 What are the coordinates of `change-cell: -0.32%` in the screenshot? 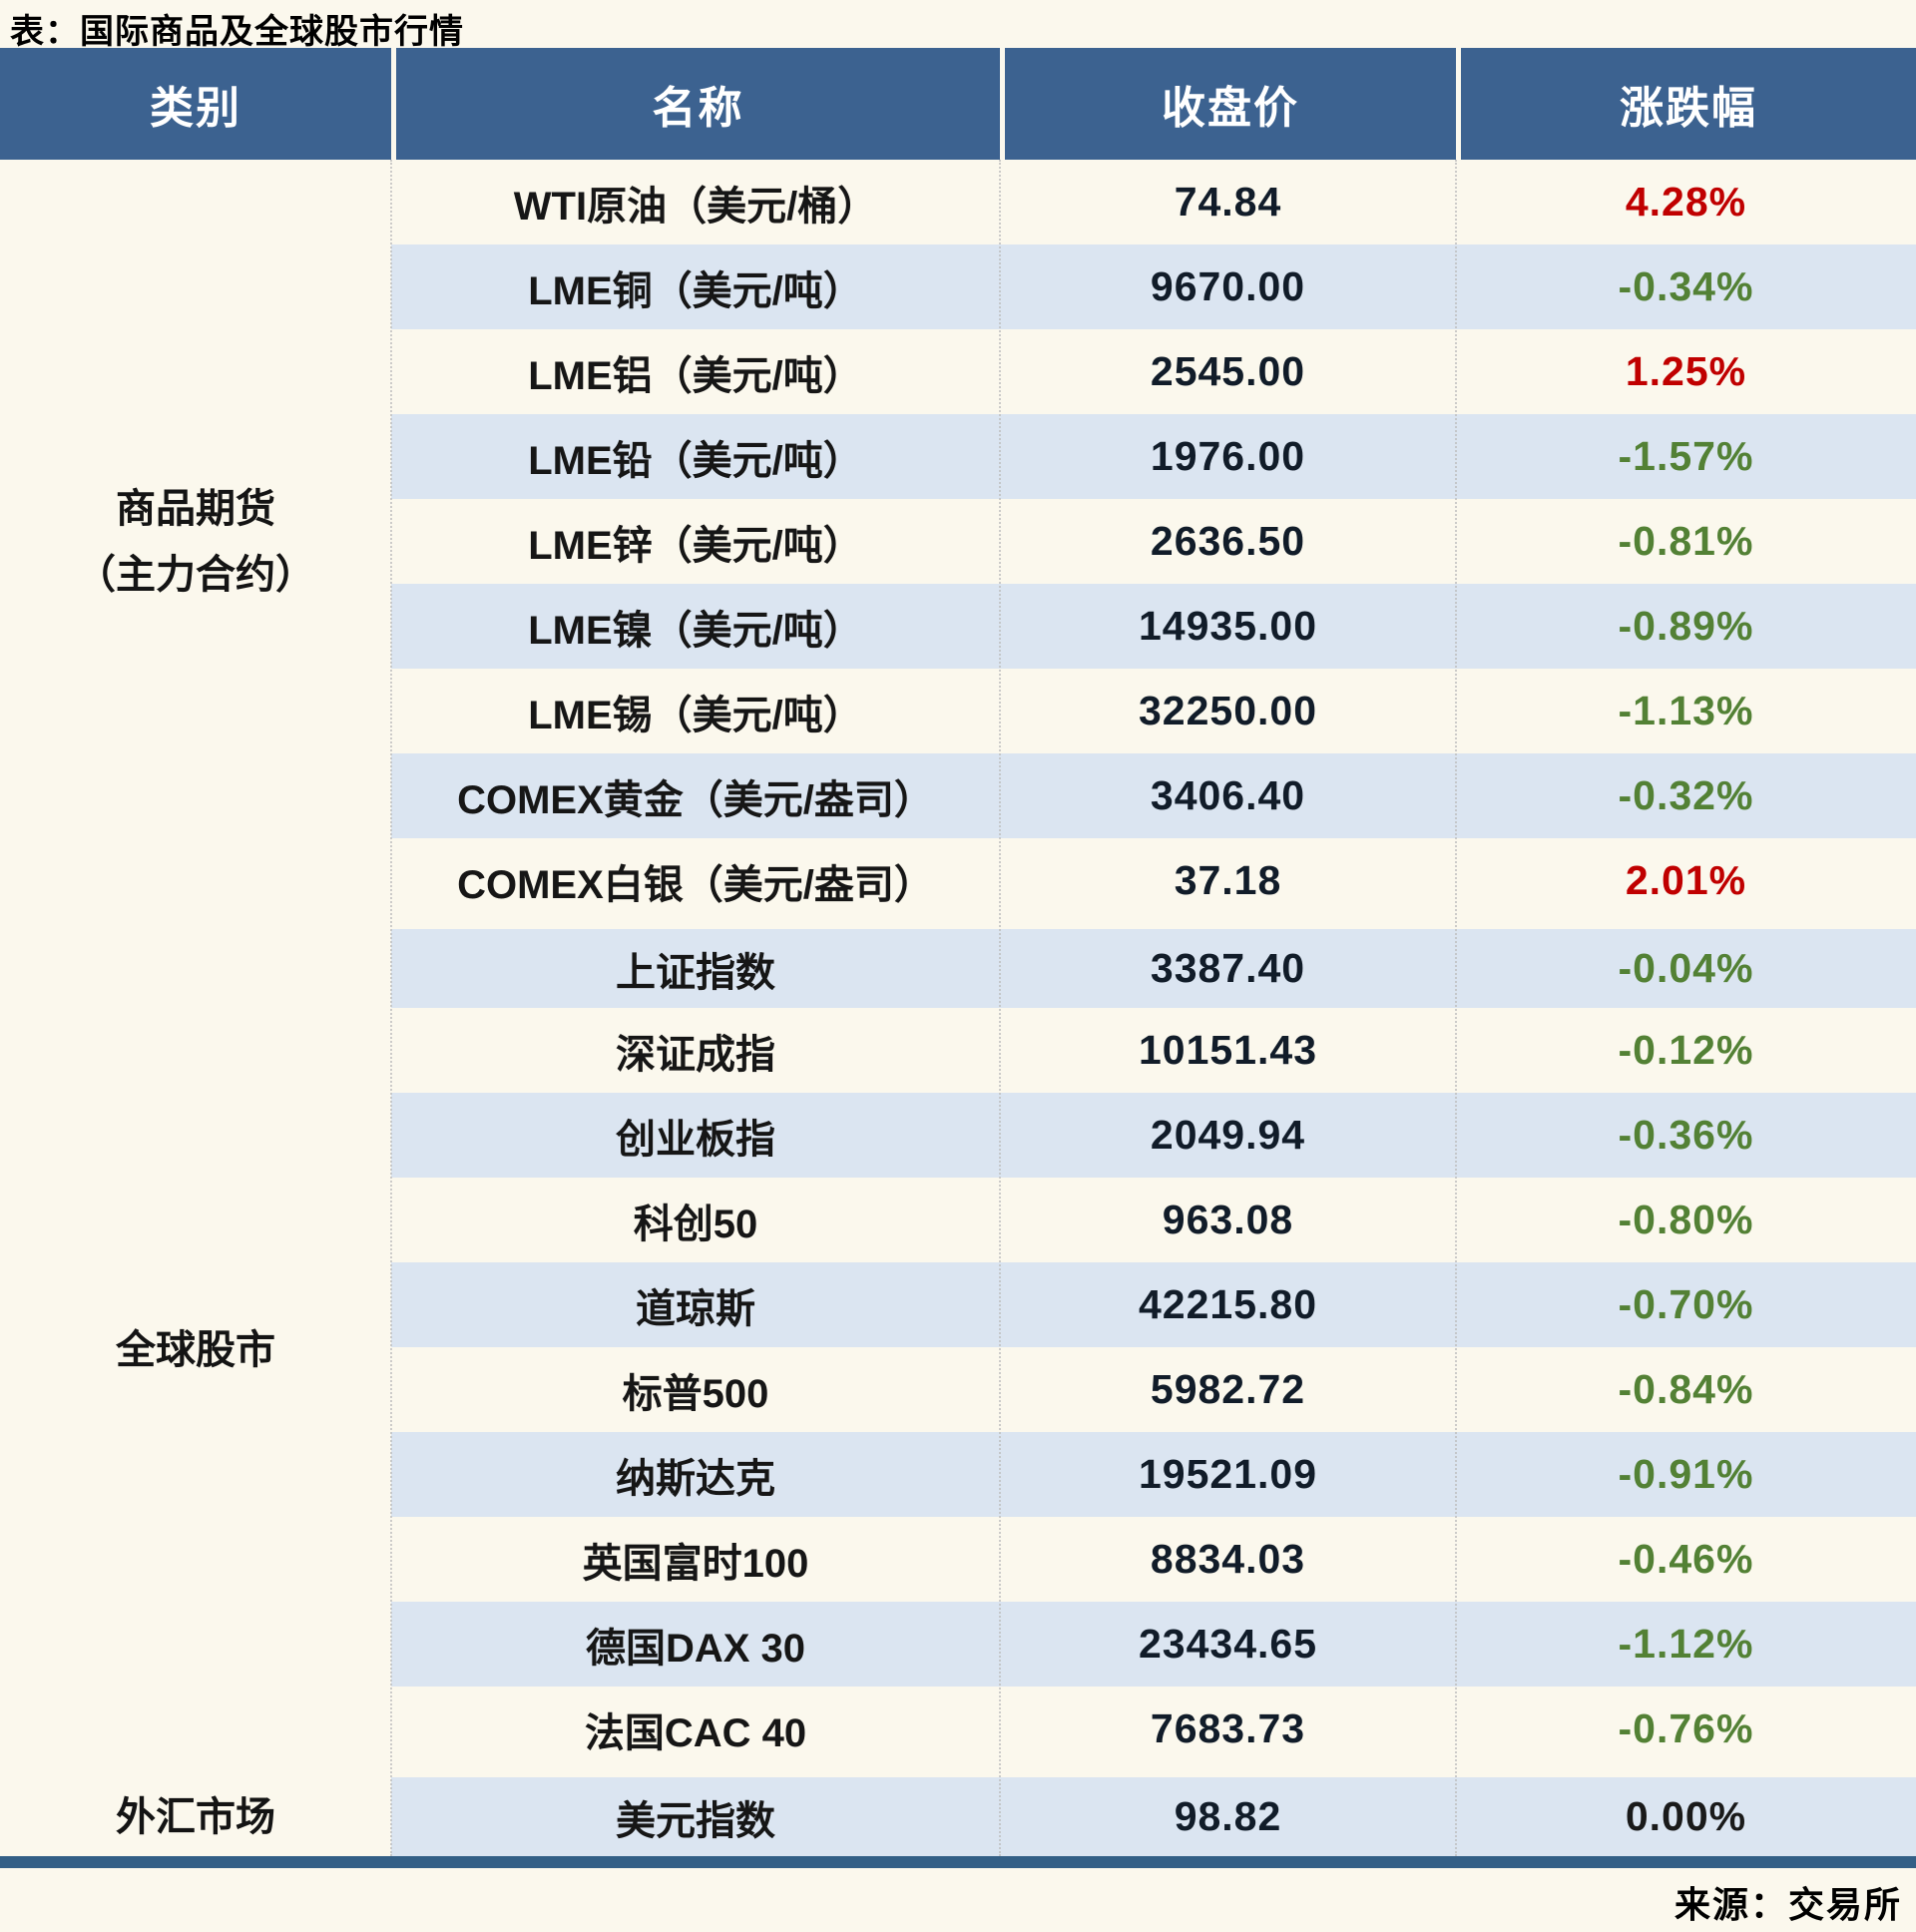 It's located at (1686, 795).